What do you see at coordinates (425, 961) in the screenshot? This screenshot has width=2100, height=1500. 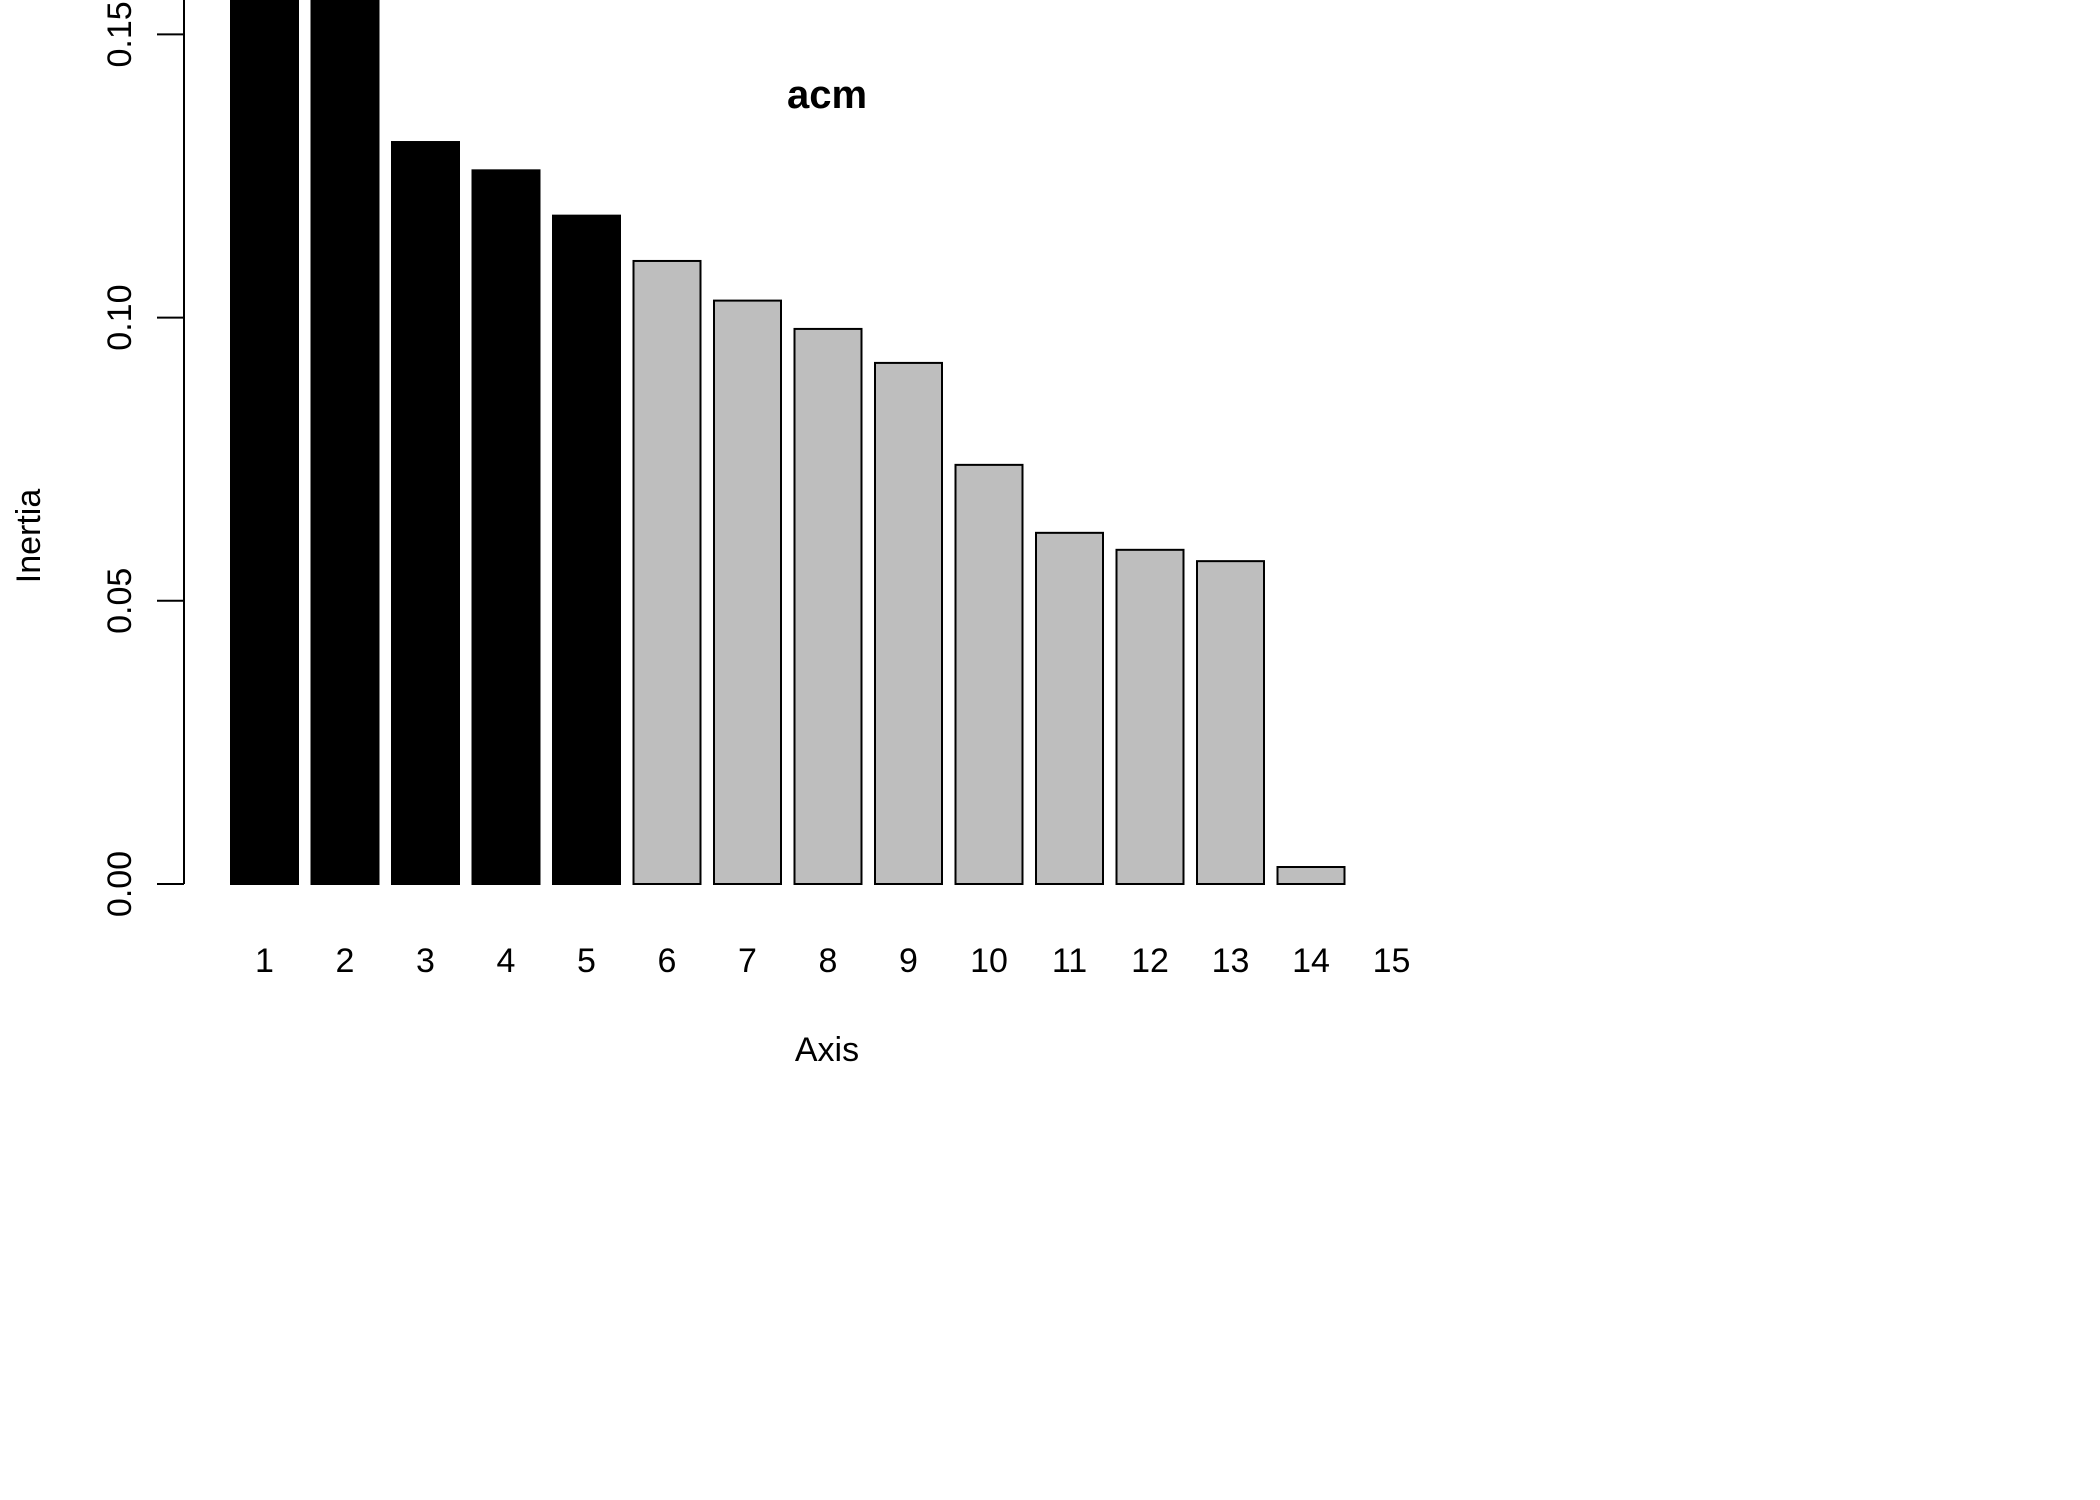 I see `x-tick-label: 3` at bounding box center [425, 961].